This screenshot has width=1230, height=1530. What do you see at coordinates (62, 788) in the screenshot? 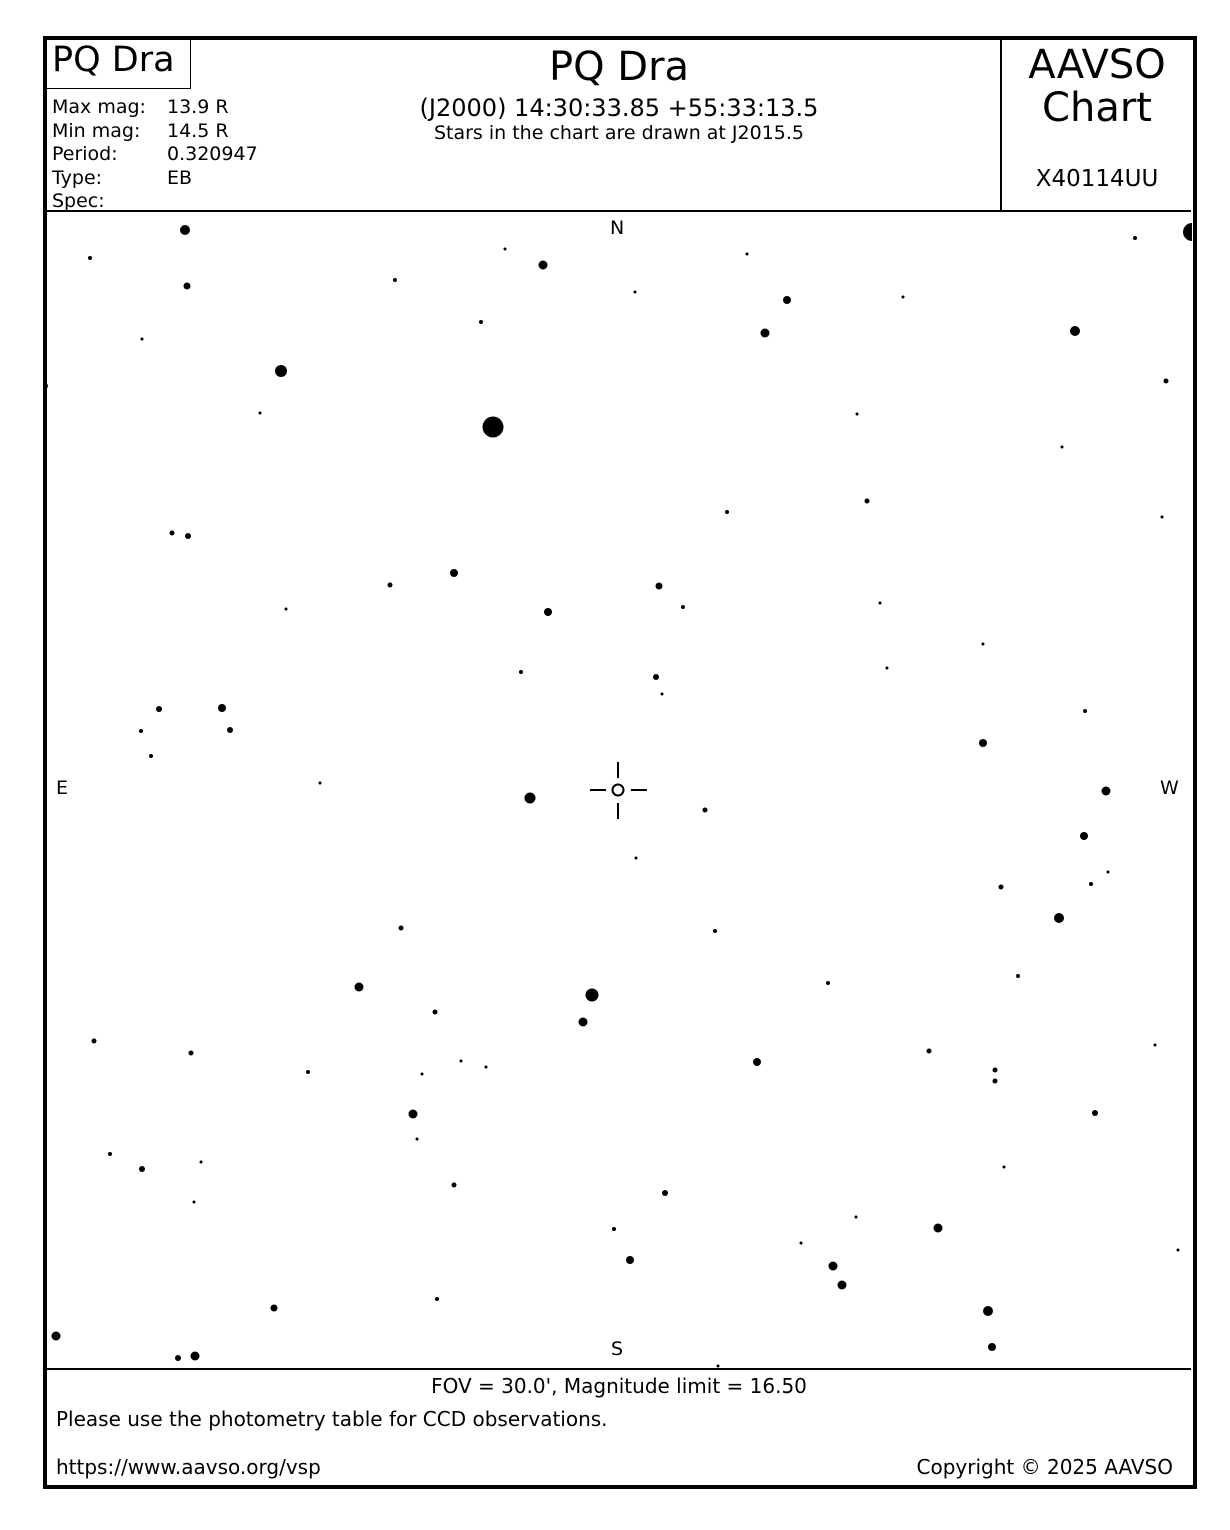
I see `compass-east: E` at bounding box center [62, 788].